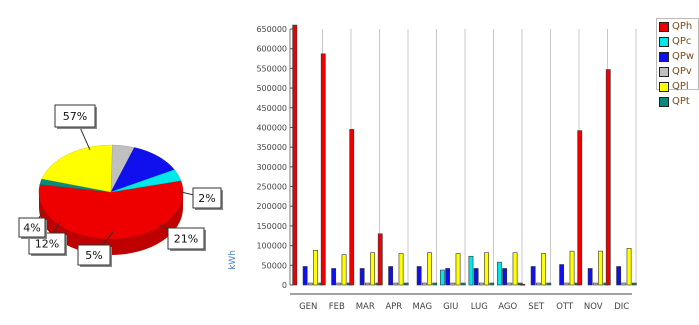 The width and height of the screenshot is (699, 325). Describe the element at coordinates (271, 167) in the screenshot. I see `y-tick-label: 300000` at that location.